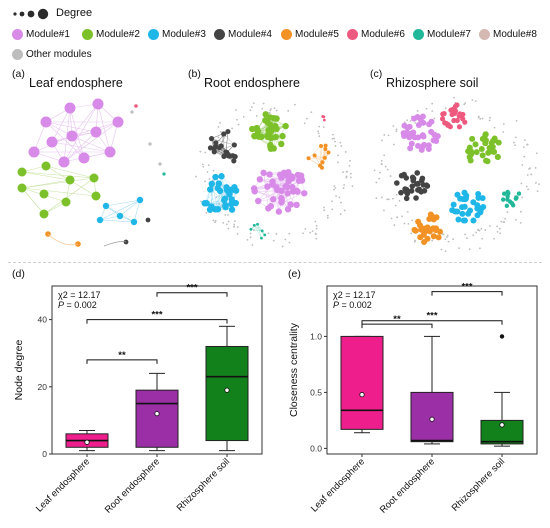  What do you see at coordinates (352, 34) in the screenshot?
I see `module-6-dot-icon` at bounding box center [352, 34].